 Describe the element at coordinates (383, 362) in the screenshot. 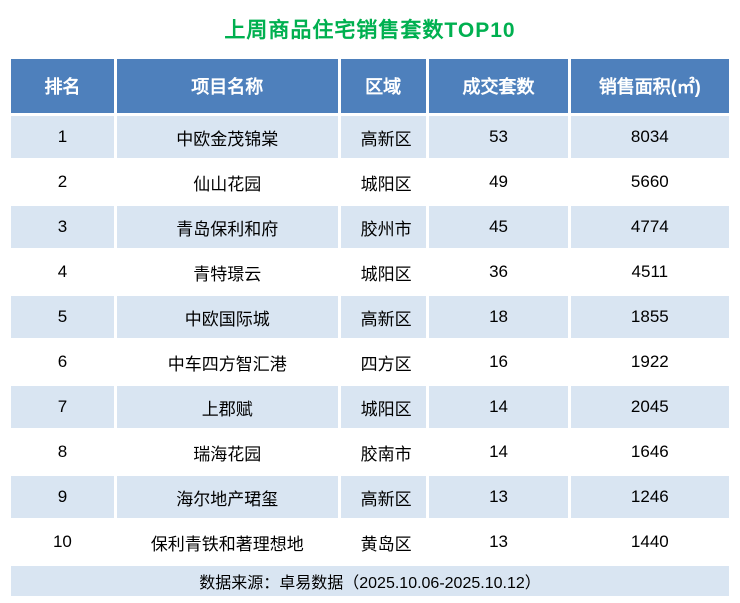

I see `region-cell: 四方区` at that location.